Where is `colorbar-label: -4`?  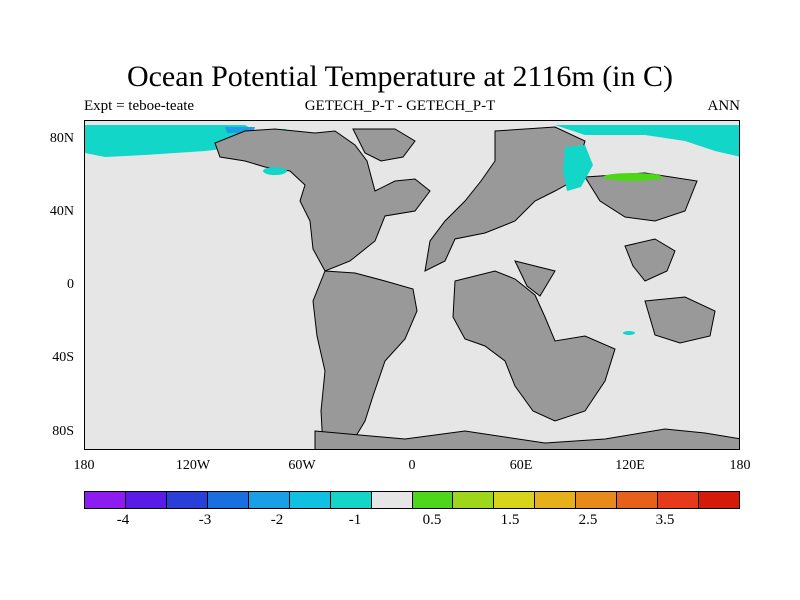 colorbar-label: -4 is located at coordinates (123, 520).